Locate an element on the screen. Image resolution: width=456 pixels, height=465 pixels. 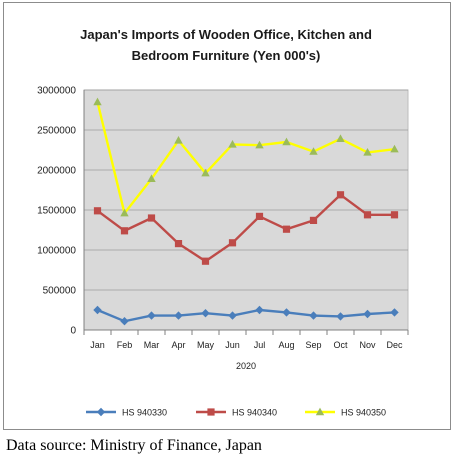
x-tick-label: Mar is located at coordinates (152, 345).